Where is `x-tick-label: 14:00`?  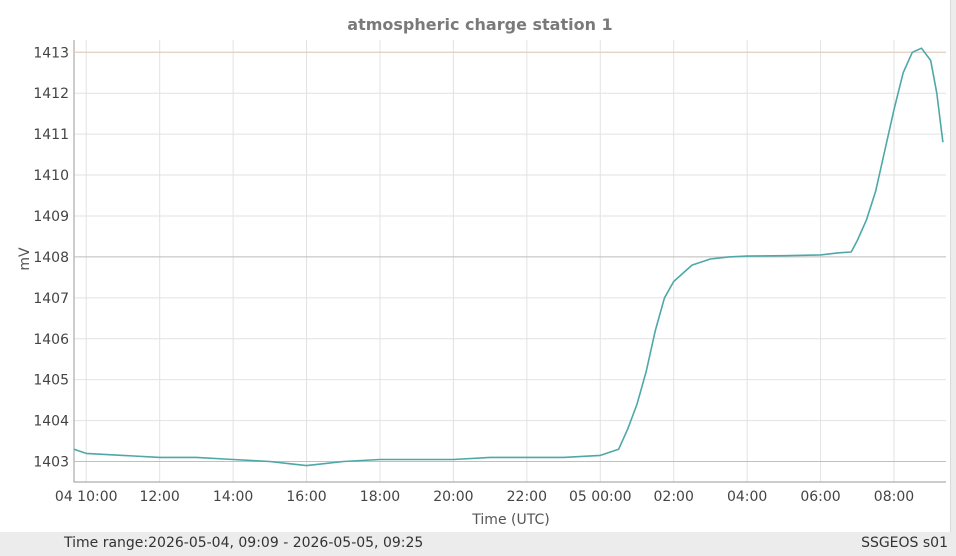
x-tick-label: 14:00 is located at coordinates (233, 497).